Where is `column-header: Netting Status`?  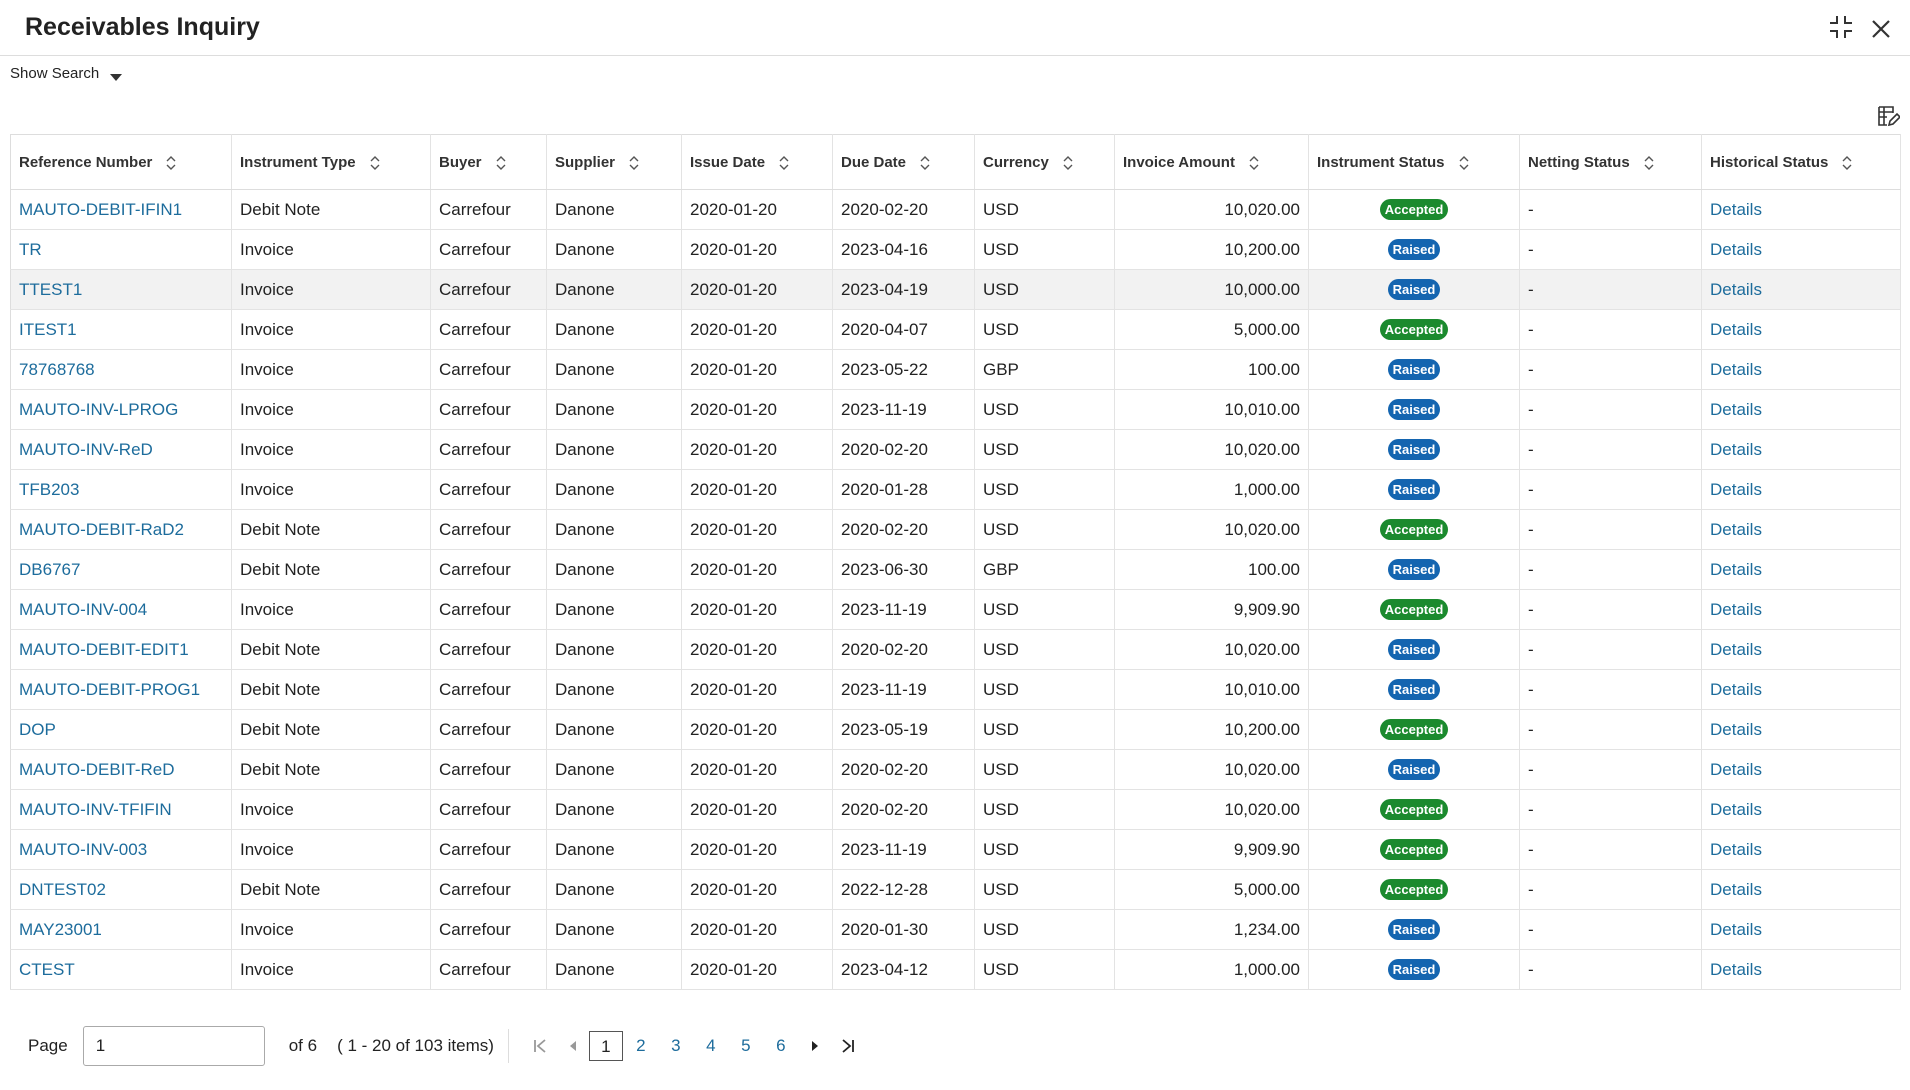
column-header: Netting Status is located at coordinates (1610, 162).